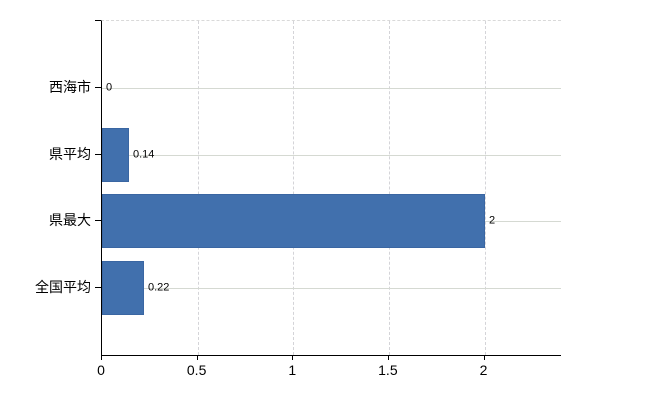  Describe the element at coordinates (483, 370) in the screenshot. I see `x-tick-label: 2` at that location.